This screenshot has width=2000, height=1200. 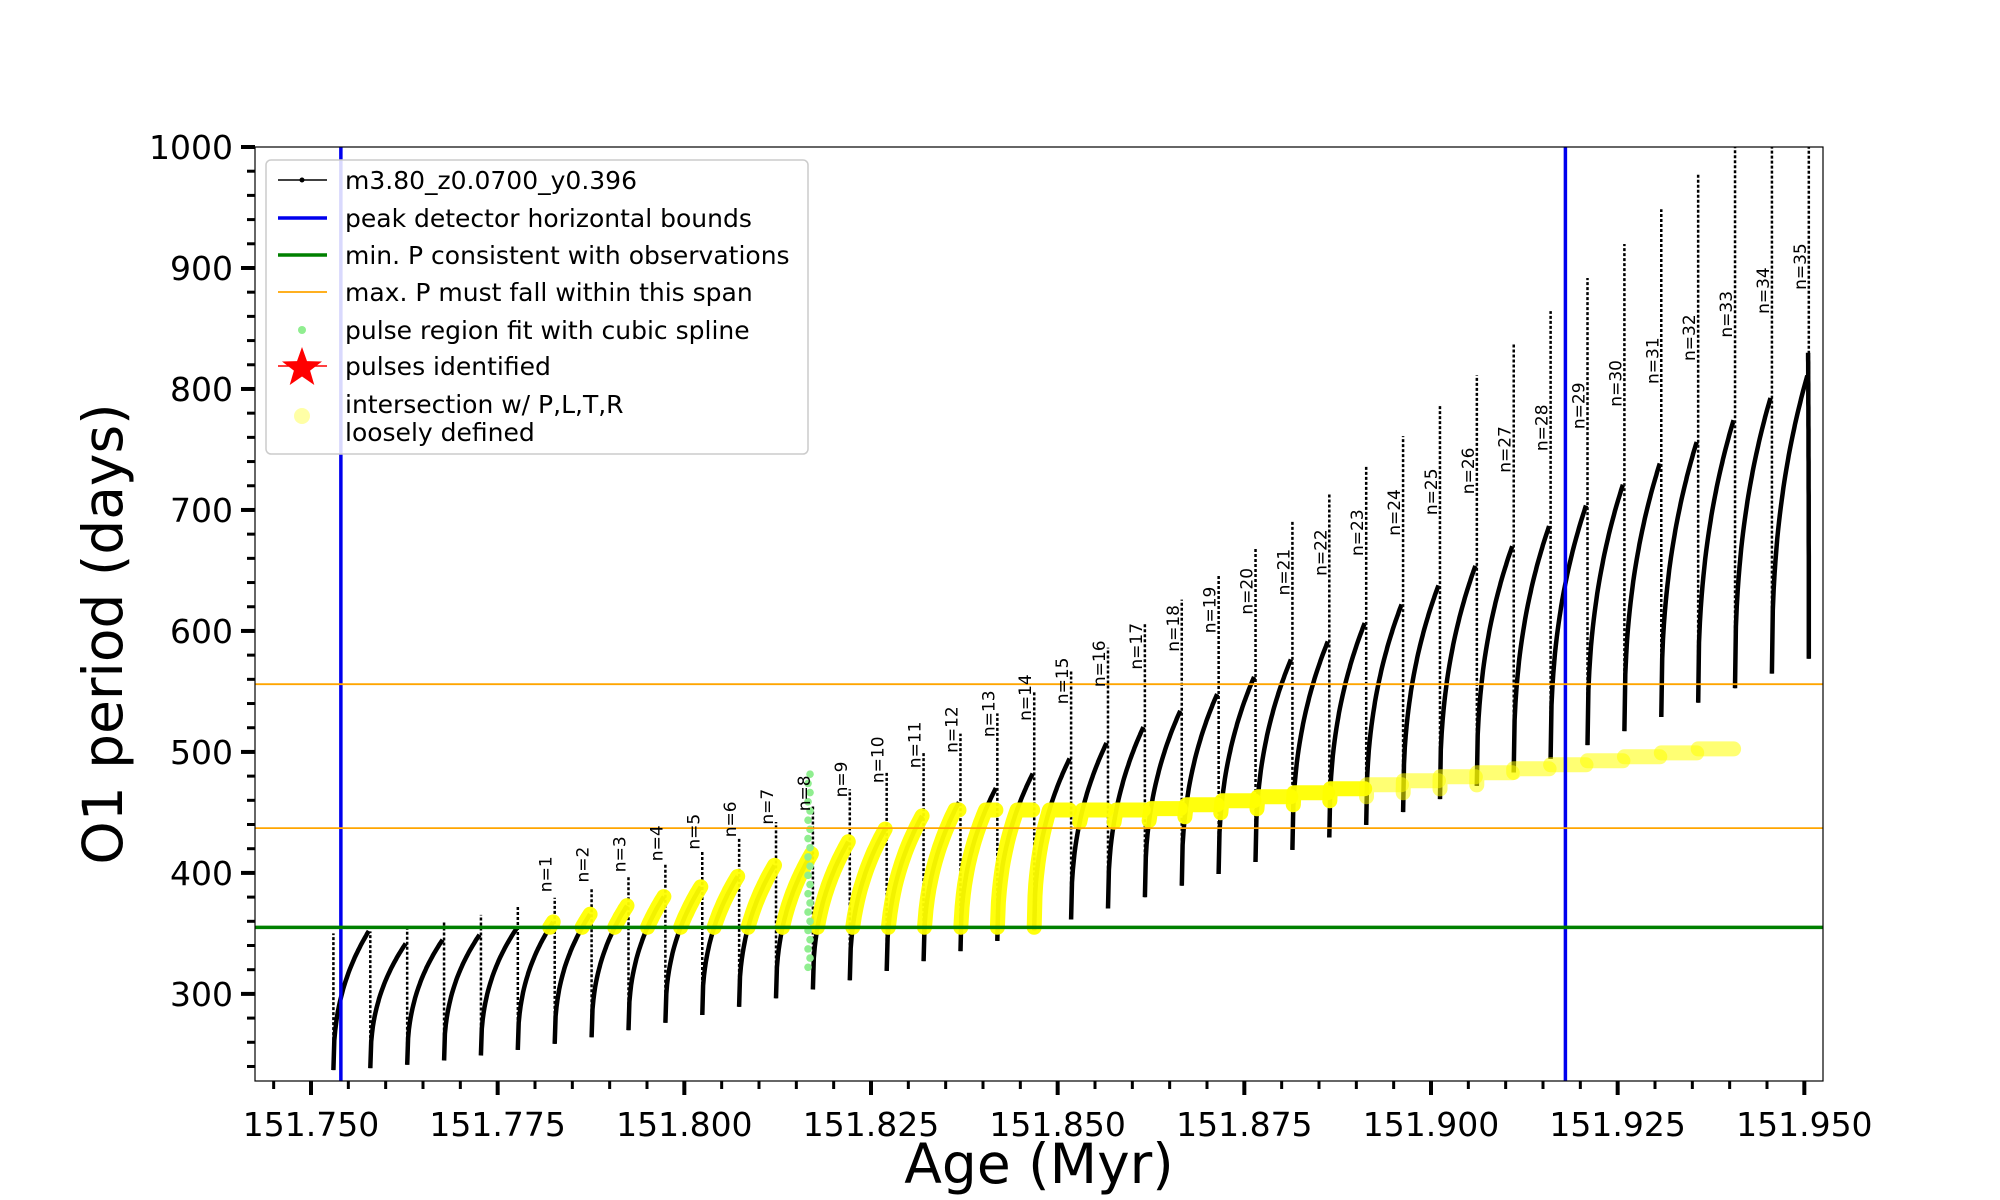 I want to click on legend-entry: pulses identified, so click(x=414, y=366).